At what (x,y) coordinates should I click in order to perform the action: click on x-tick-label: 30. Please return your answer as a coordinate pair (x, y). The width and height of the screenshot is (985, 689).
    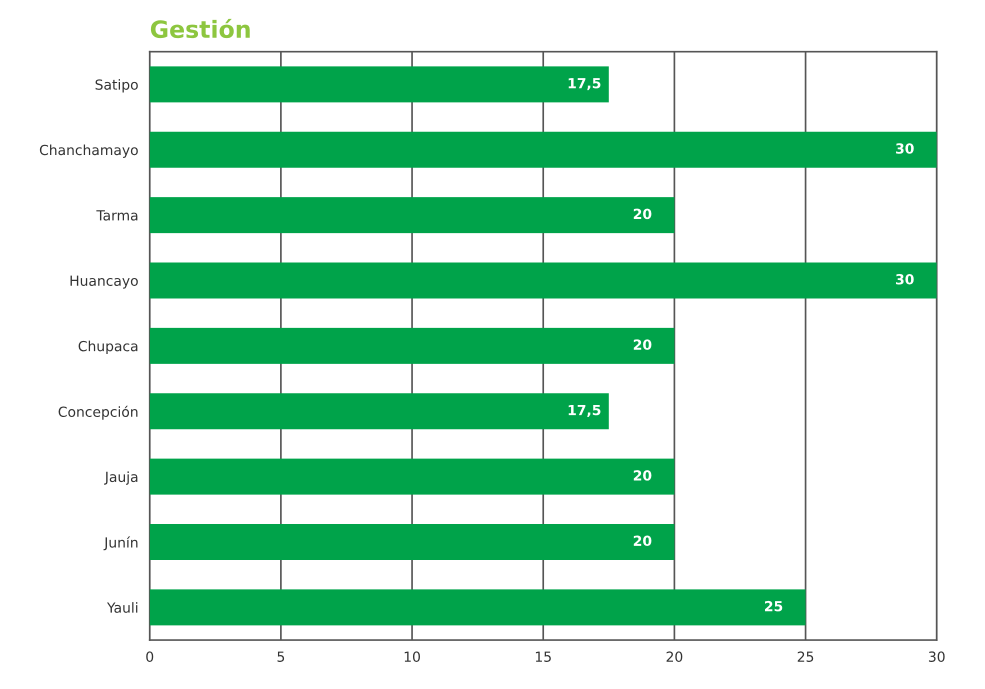
    Looking at the image, I should click on (936, 656).